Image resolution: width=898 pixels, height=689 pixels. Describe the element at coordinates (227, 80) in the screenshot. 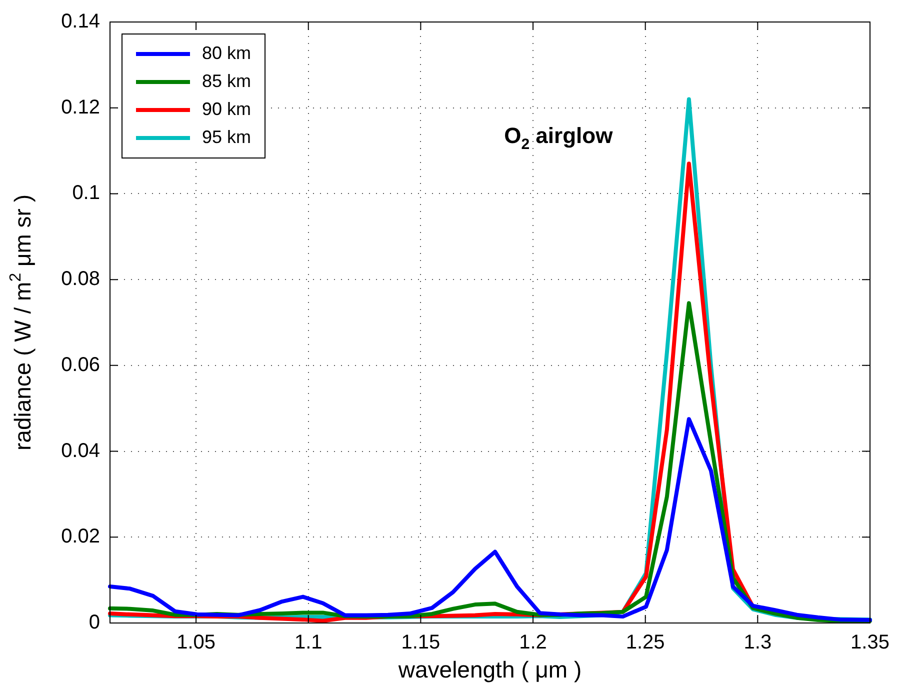

I see `legend-label: 85 km` at that location.